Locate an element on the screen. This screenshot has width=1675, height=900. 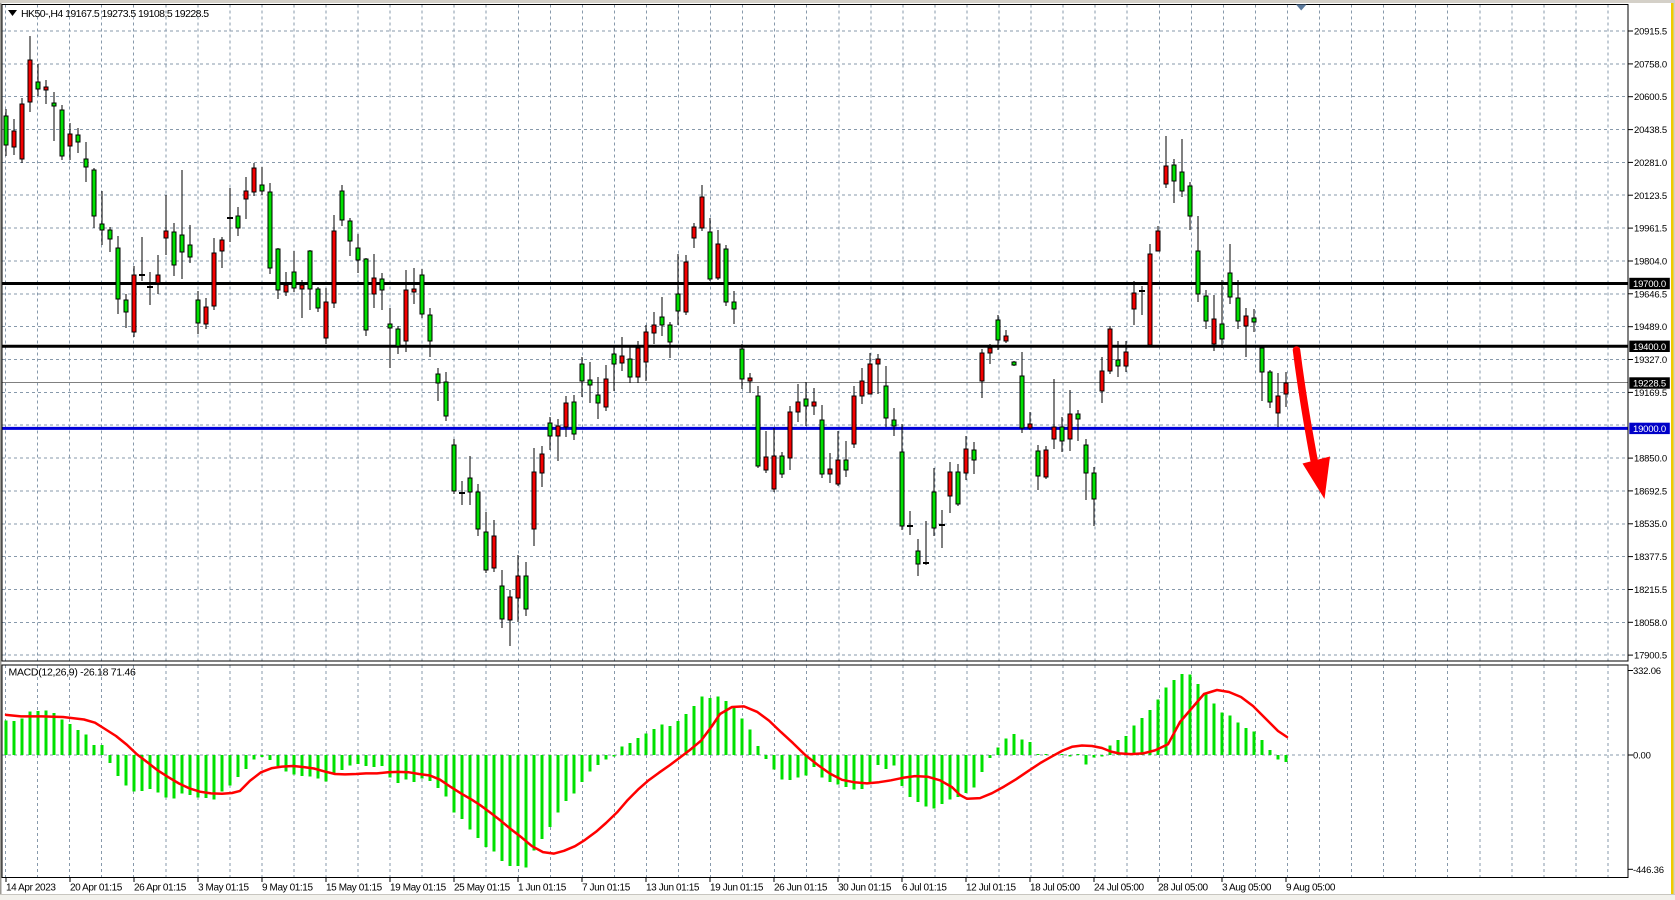
svg-text: 3 Aug 05:00 is located at coordinates (1247, 888).